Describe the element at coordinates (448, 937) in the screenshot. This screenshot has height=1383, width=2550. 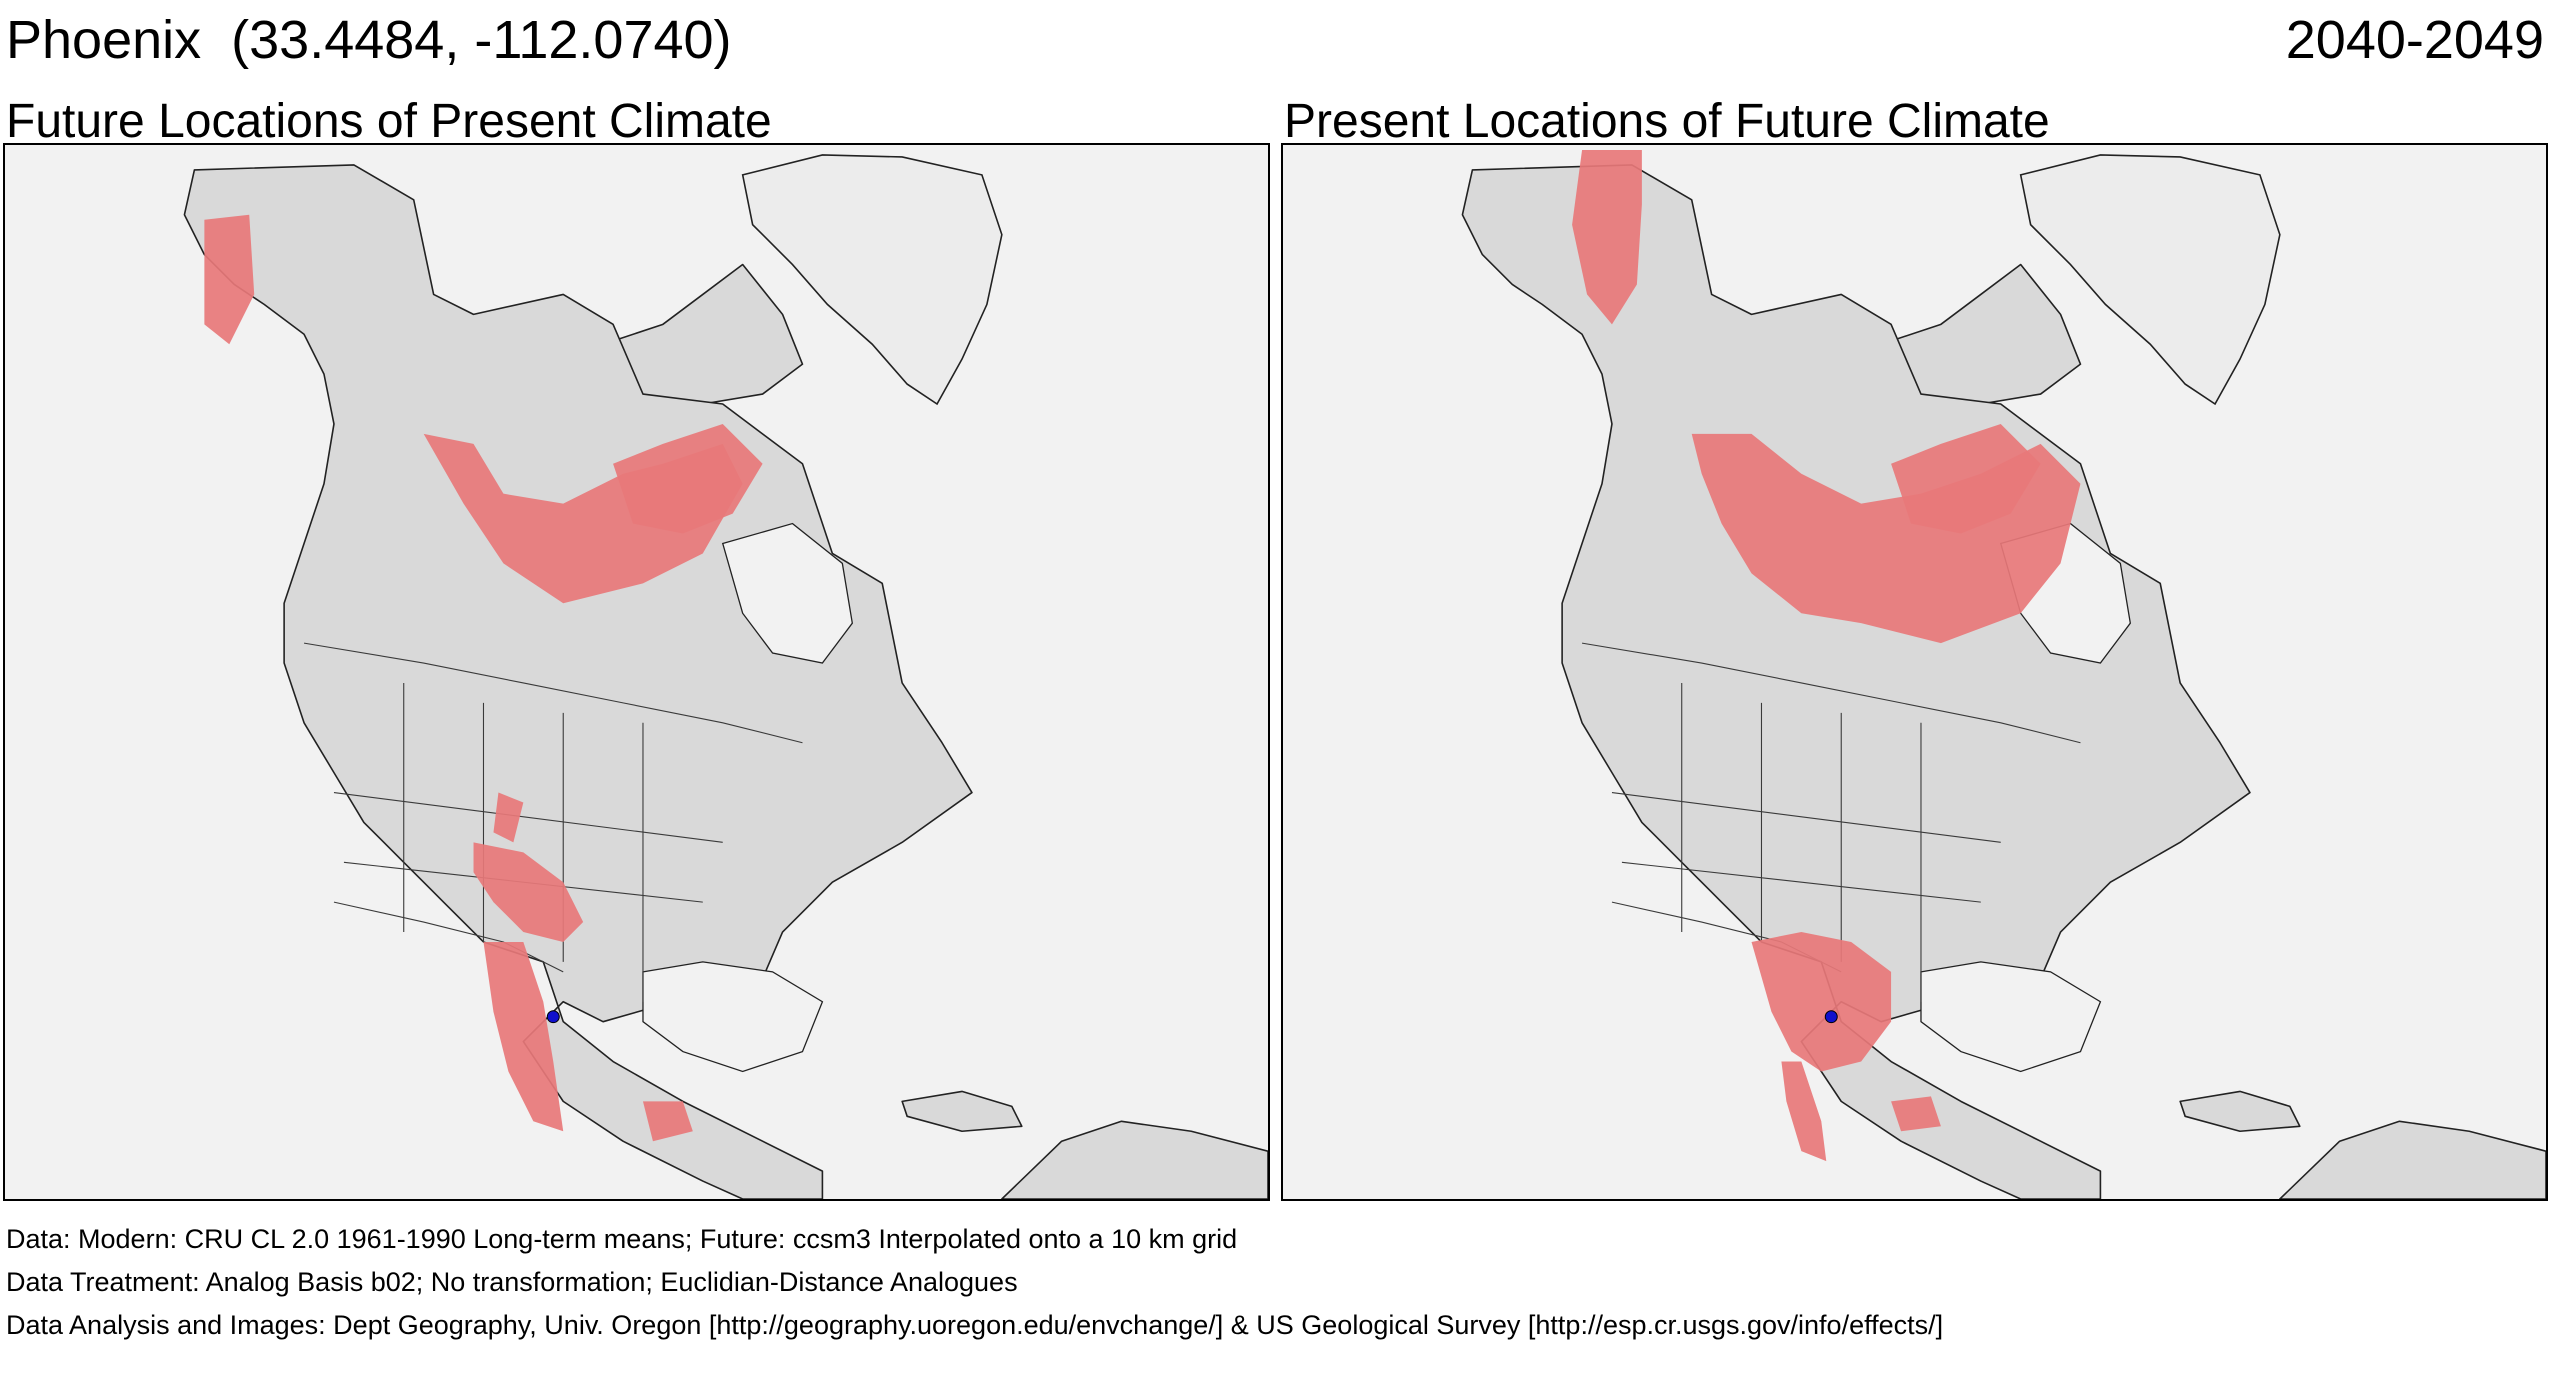
I see `us-mexico-border` at that location.